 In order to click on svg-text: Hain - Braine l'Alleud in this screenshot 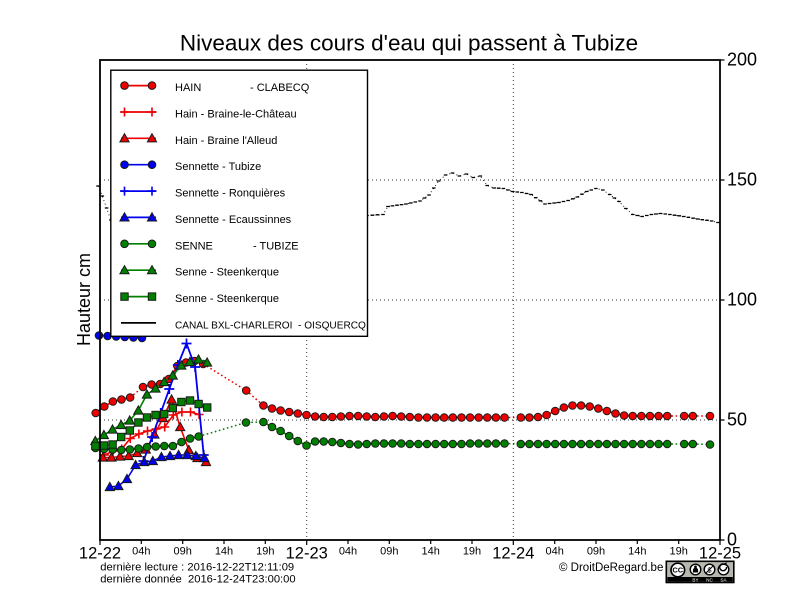, I will do `click(226, 141)`.